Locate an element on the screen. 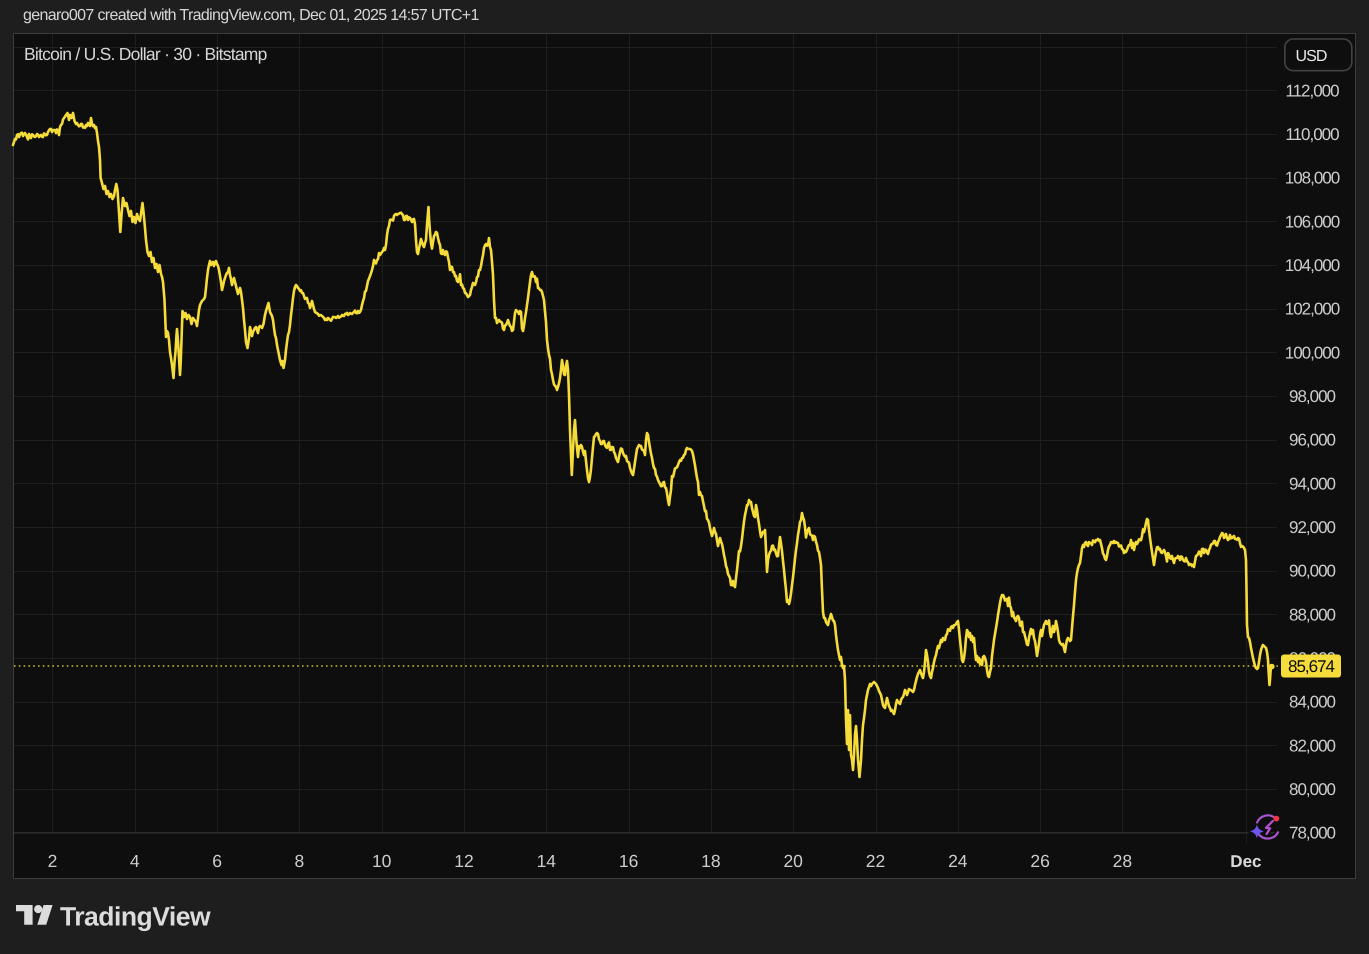 This screenshot has height=954, width=1369. svg-text: 88,000 is located at coordinates (1312, 614).